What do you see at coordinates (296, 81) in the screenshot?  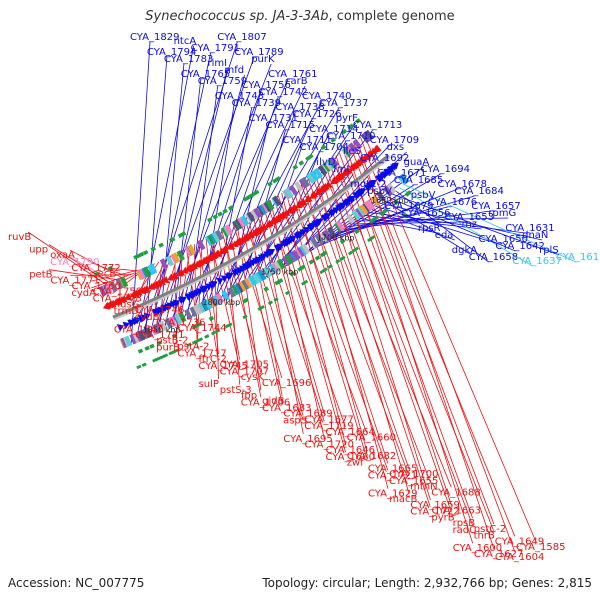 I see `gene-label: carB` at bounding box center [296, 81].